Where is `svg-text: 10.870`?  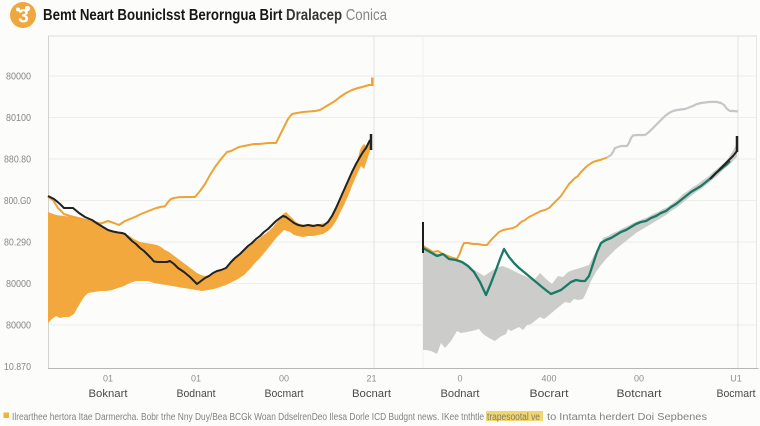 svg-text: 10.870 is located at coordinates (17, 367).